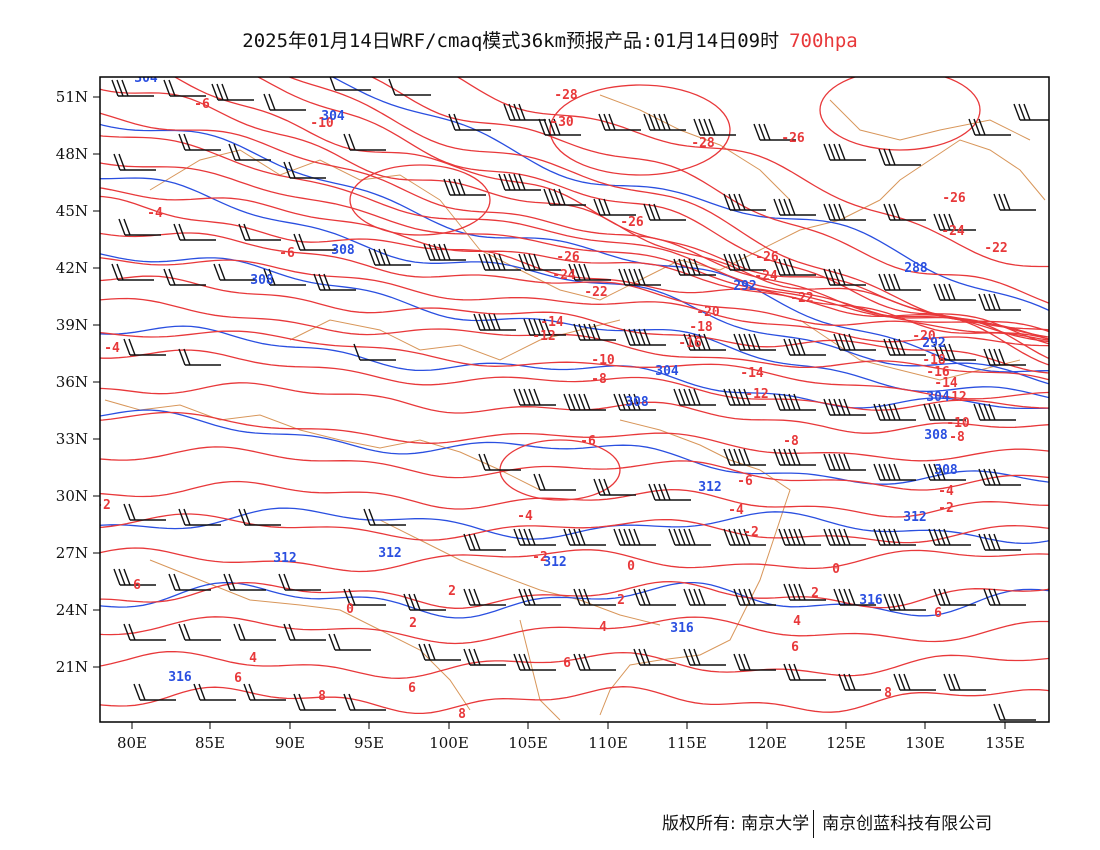 The width and height of the screenshot is (1100, 850). What do you see at coordinates (564, 275) in the screenshot?
I see `temperature-label: -24` at bounding box center [564, 275].